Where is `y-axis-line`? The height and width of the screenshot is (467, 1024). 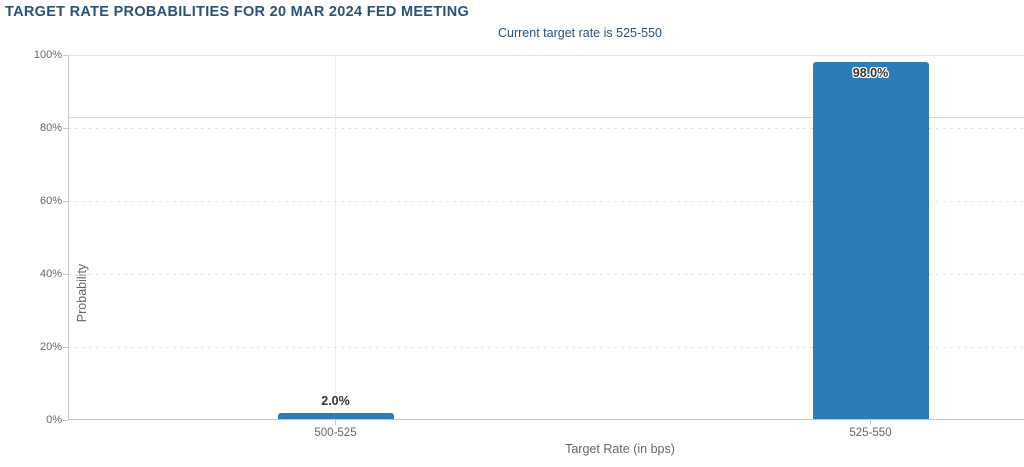 y-axis-line is located at coordinates (68, 237).